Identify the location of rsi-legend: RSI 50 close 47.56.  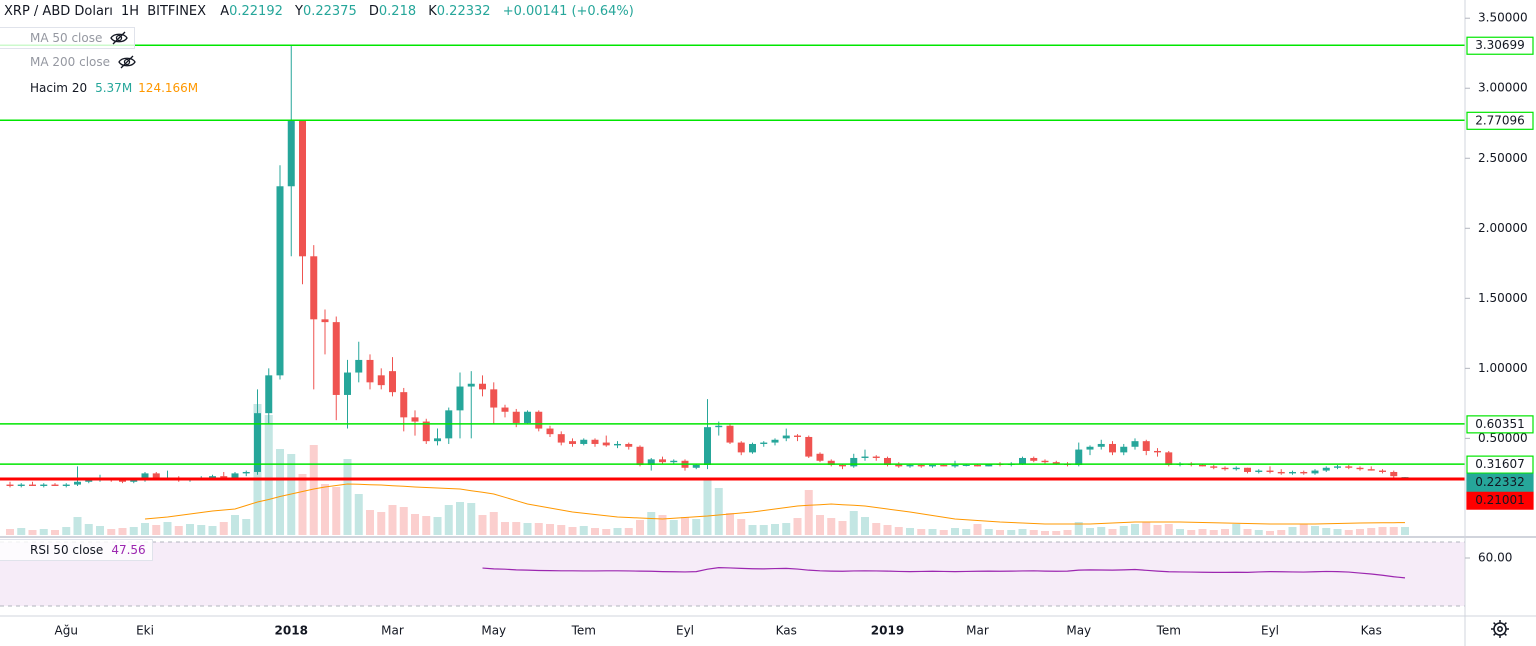
(76, 550).